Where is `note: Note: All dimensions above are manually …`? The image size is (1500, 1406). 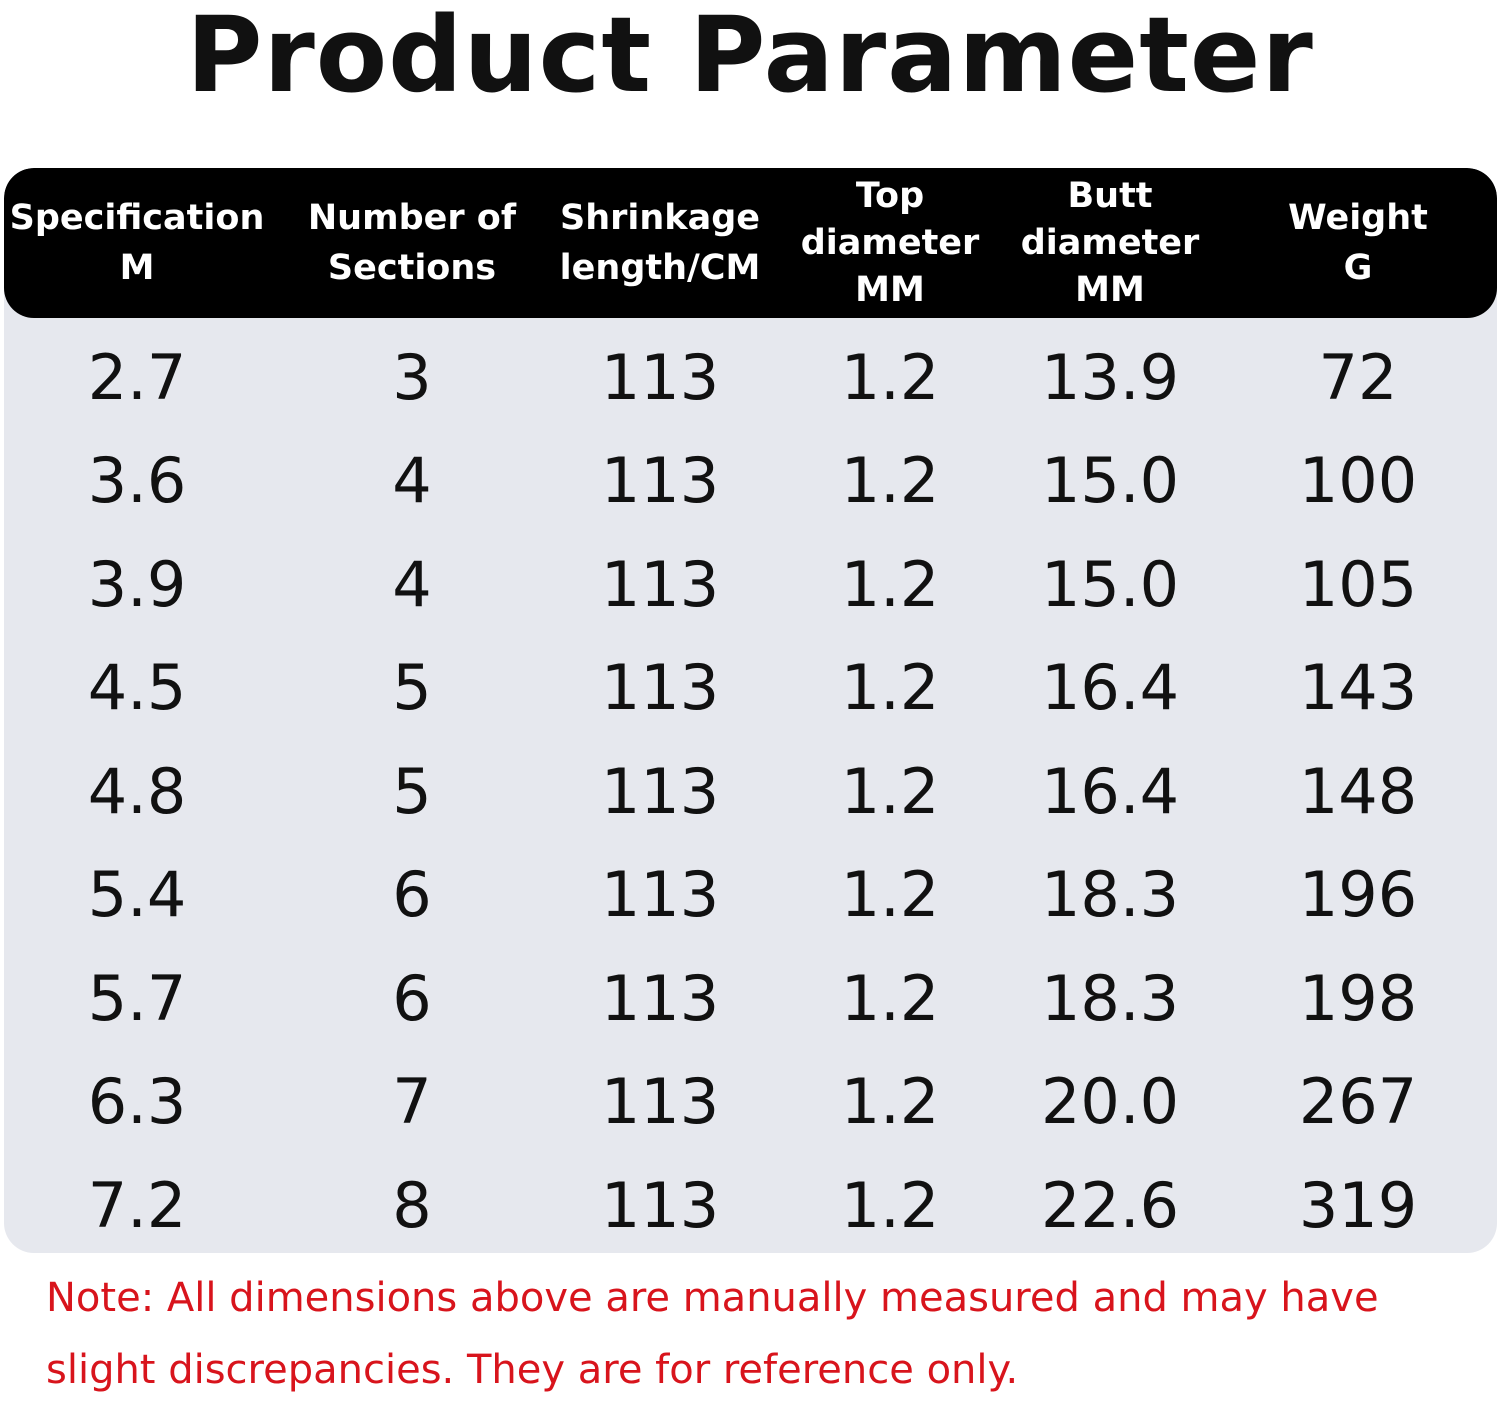 note: Note: All dimensions above are manually … is located at coordinates (712, 1334).